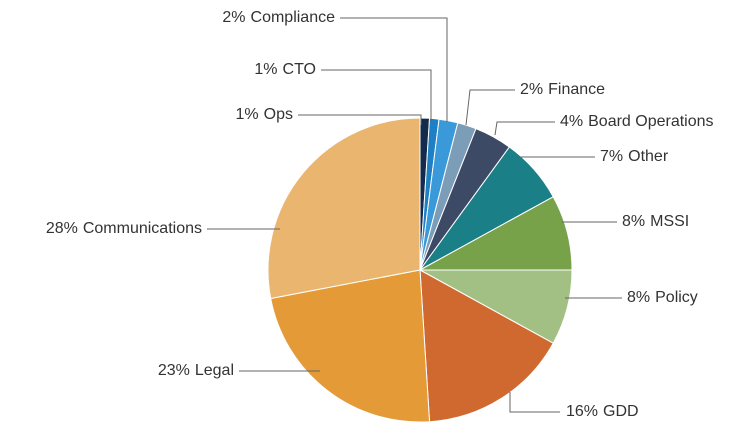 This screenshot has width=748, height=428. I want to click on slice-category: Other, so click(648, 156).